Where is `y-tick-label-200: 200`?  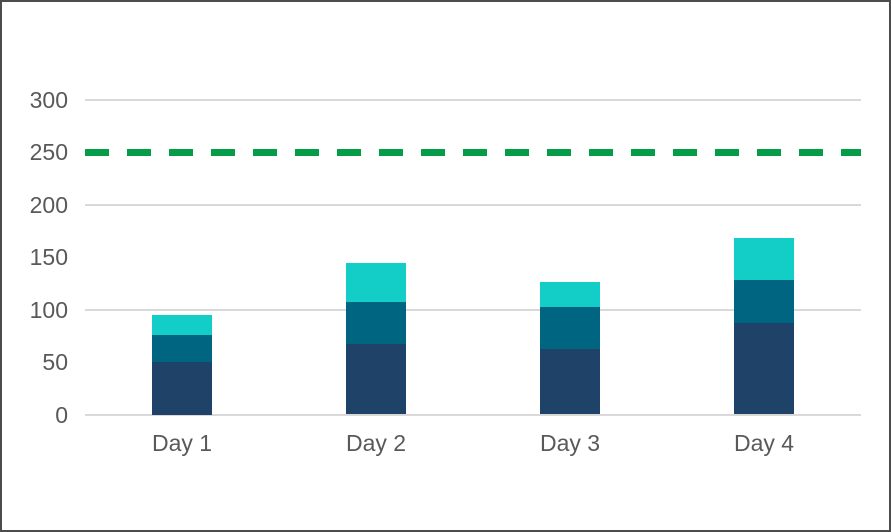 y-tick-label-200: 200 is located at coordinates (48, 204).